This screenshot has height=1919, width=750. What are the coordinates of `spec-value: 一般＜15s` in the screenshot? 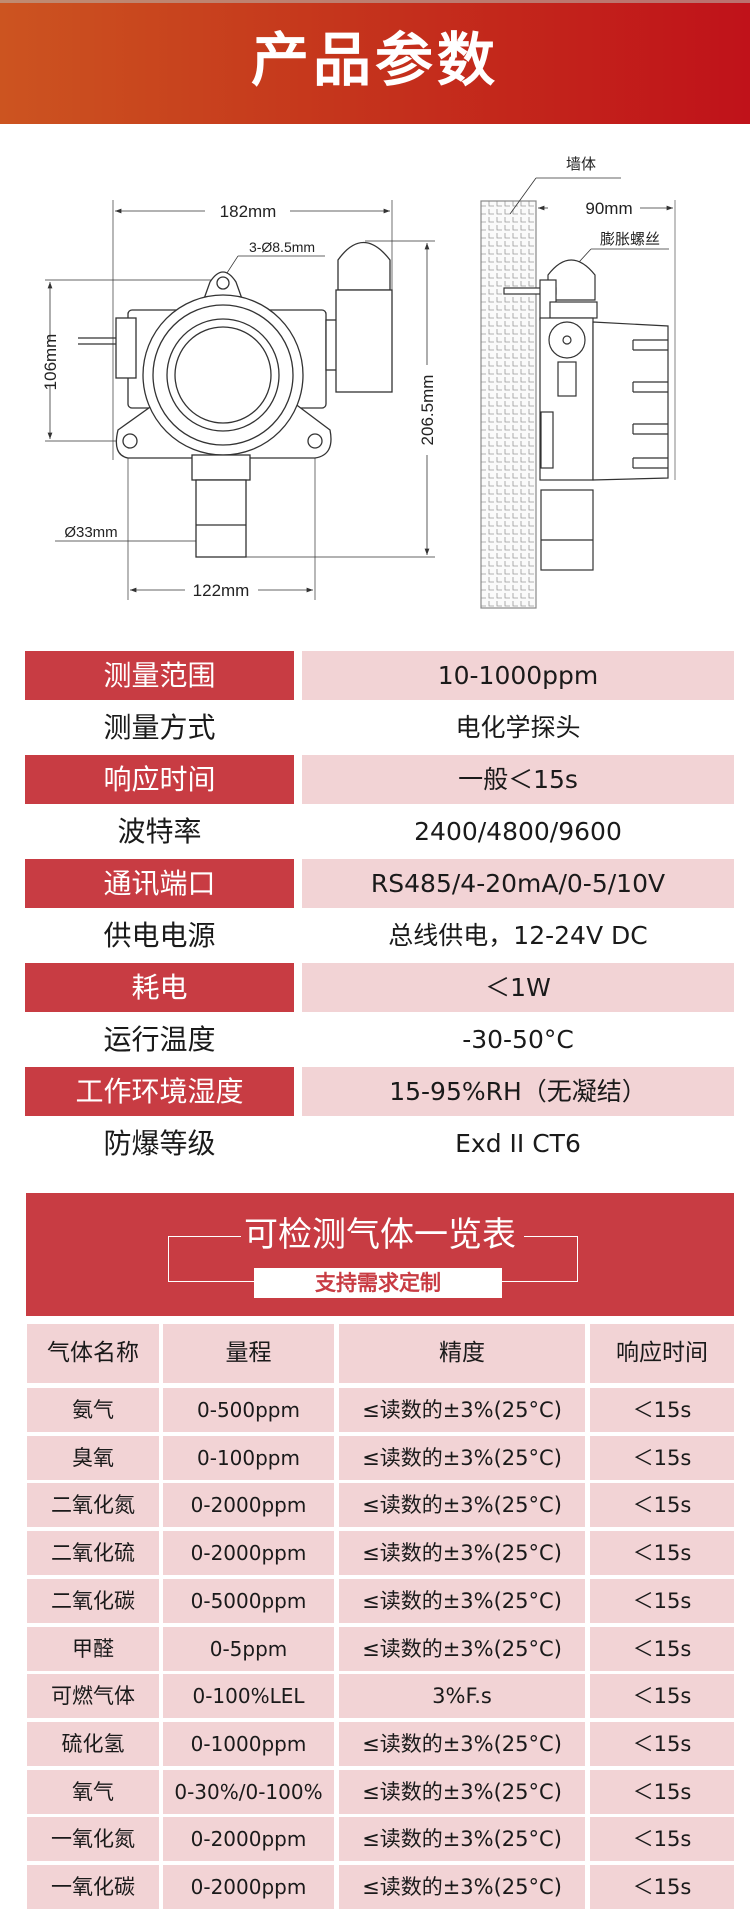 It's located at (518, 779).